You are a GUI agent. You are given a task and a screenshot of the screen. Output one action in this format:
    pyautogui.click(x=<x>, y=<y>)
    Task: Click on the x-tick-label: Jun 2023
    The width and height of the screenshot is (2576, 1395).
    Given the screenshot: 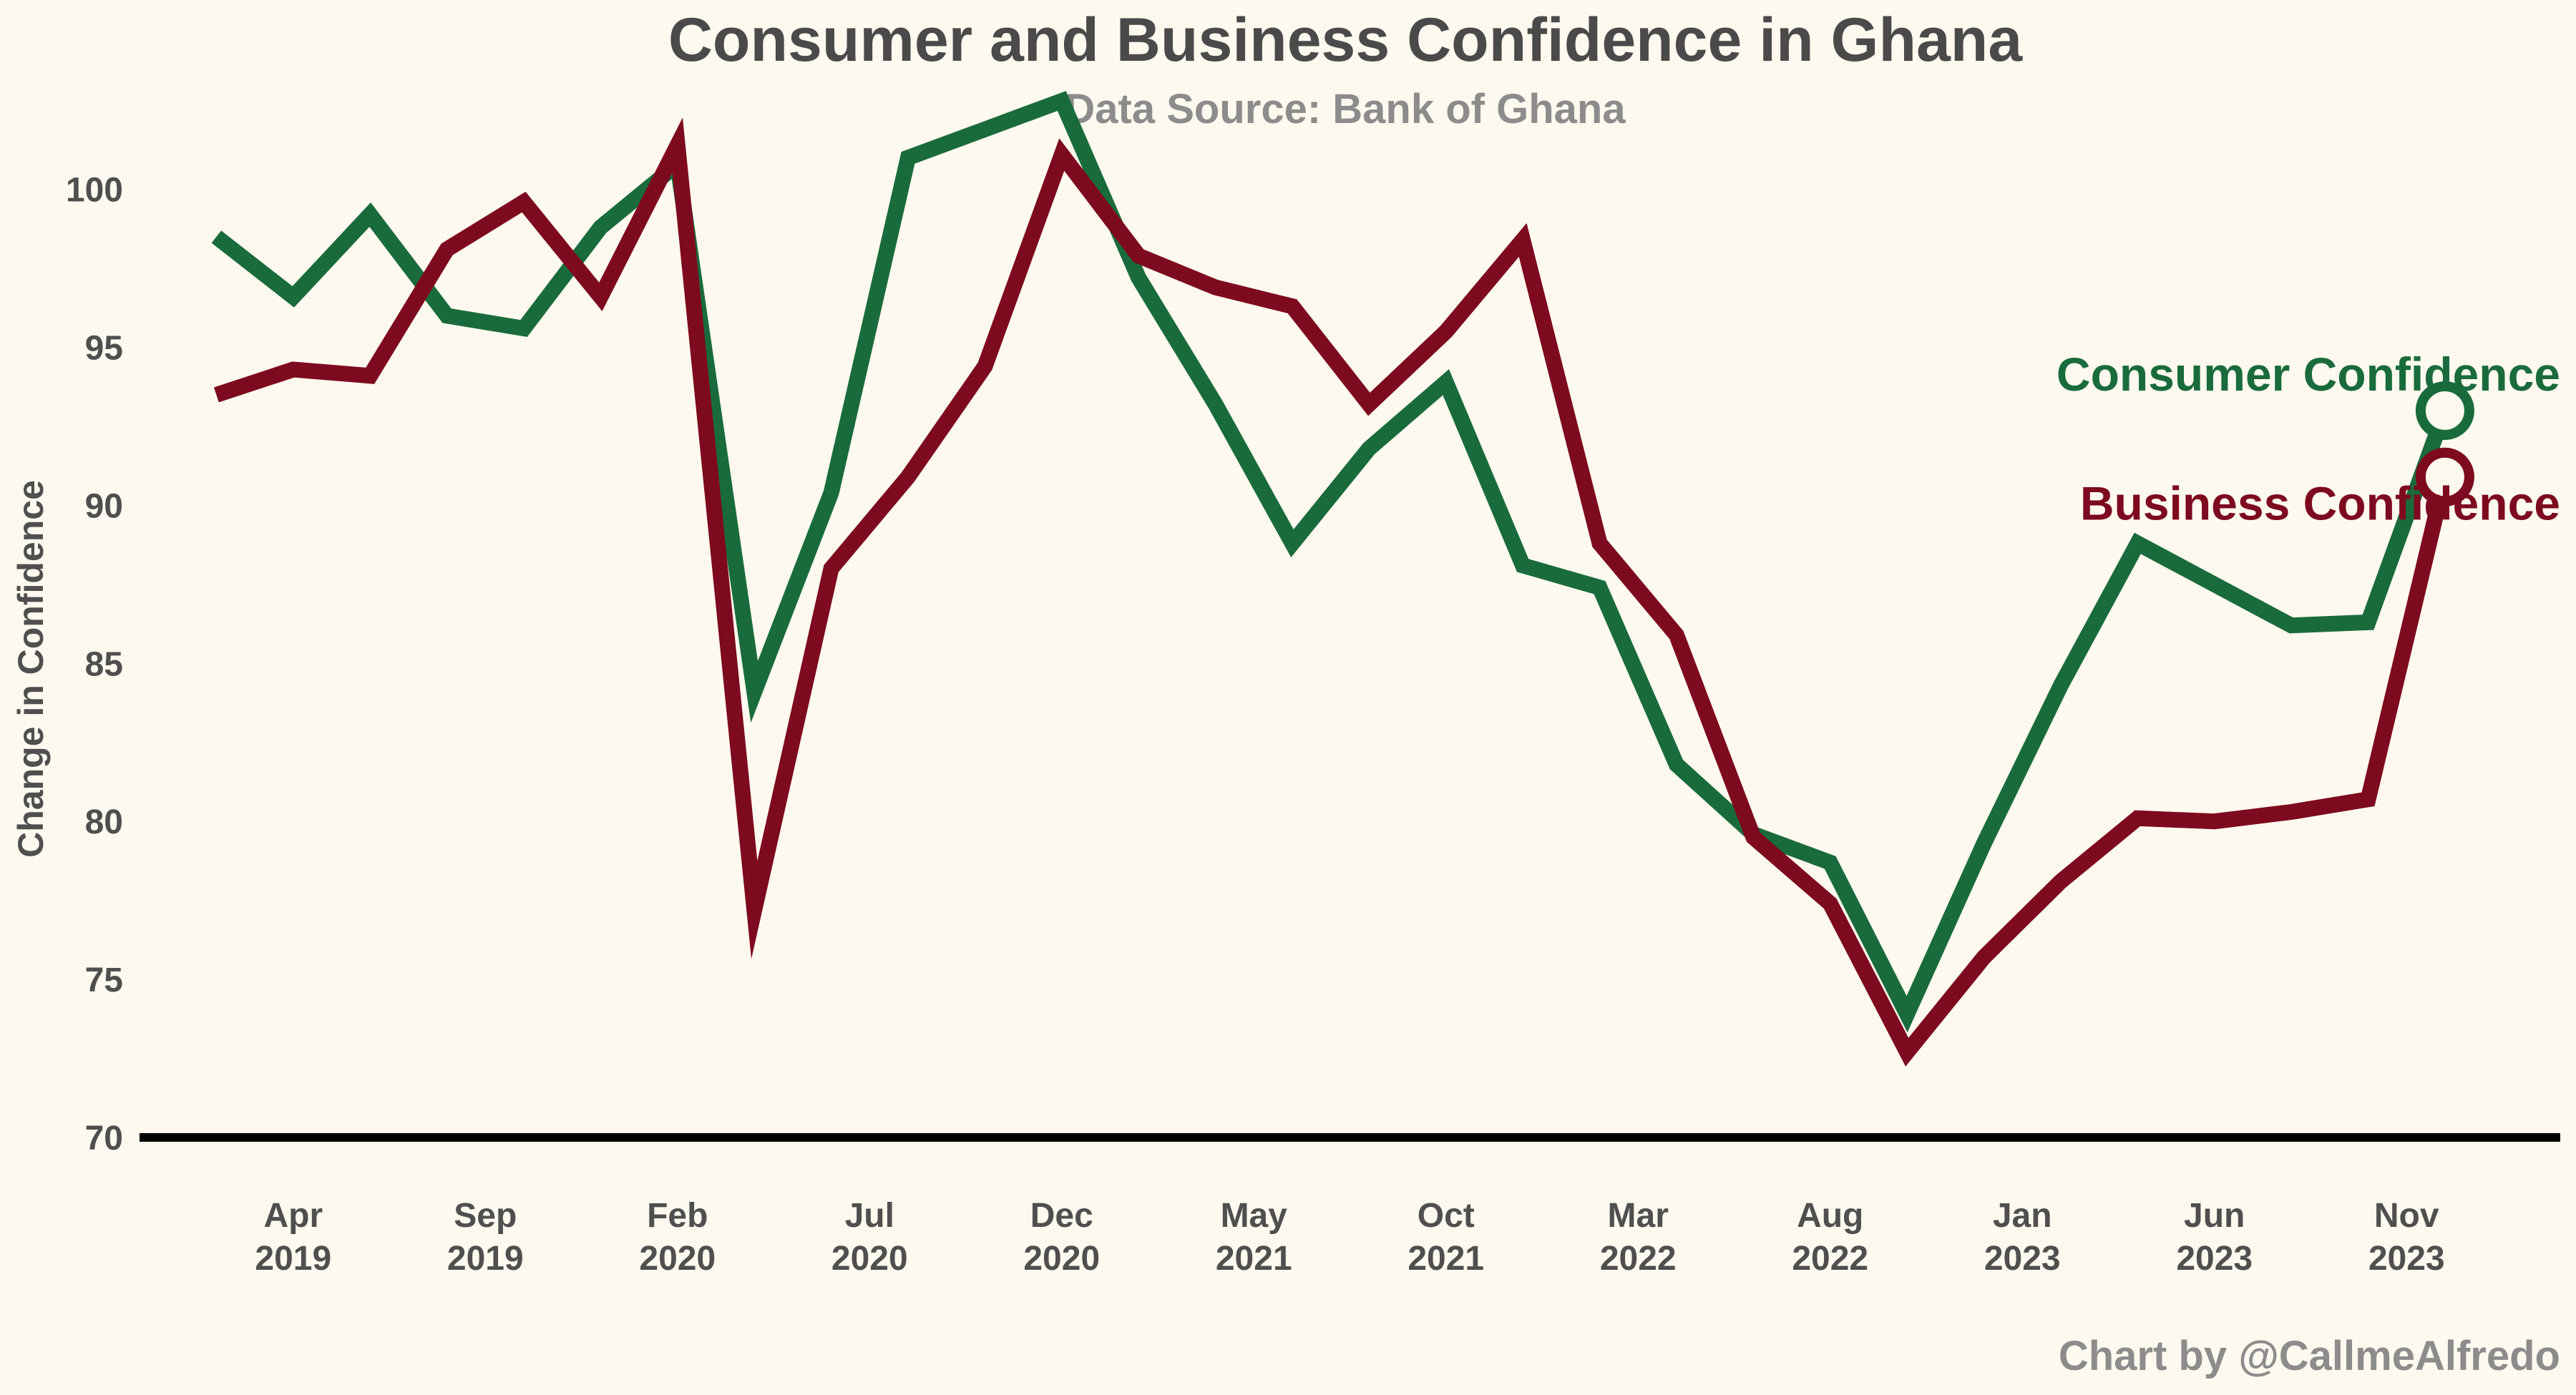 What is the action you would take?
    pyautogui.click(x=2214, y=1238)
    